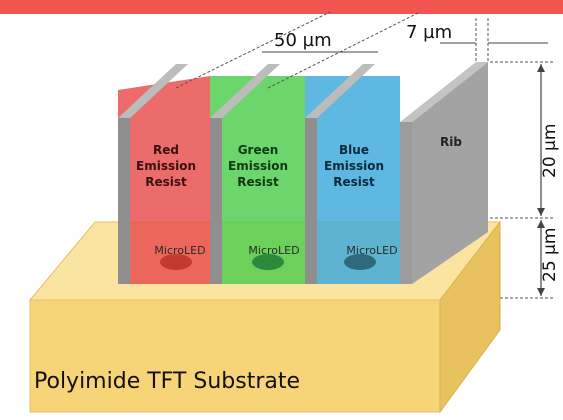 The height and width of the screenshot is (420, 563). I want to click on substrate-label: Polyimide TFT Substrate, so click(167, 381).